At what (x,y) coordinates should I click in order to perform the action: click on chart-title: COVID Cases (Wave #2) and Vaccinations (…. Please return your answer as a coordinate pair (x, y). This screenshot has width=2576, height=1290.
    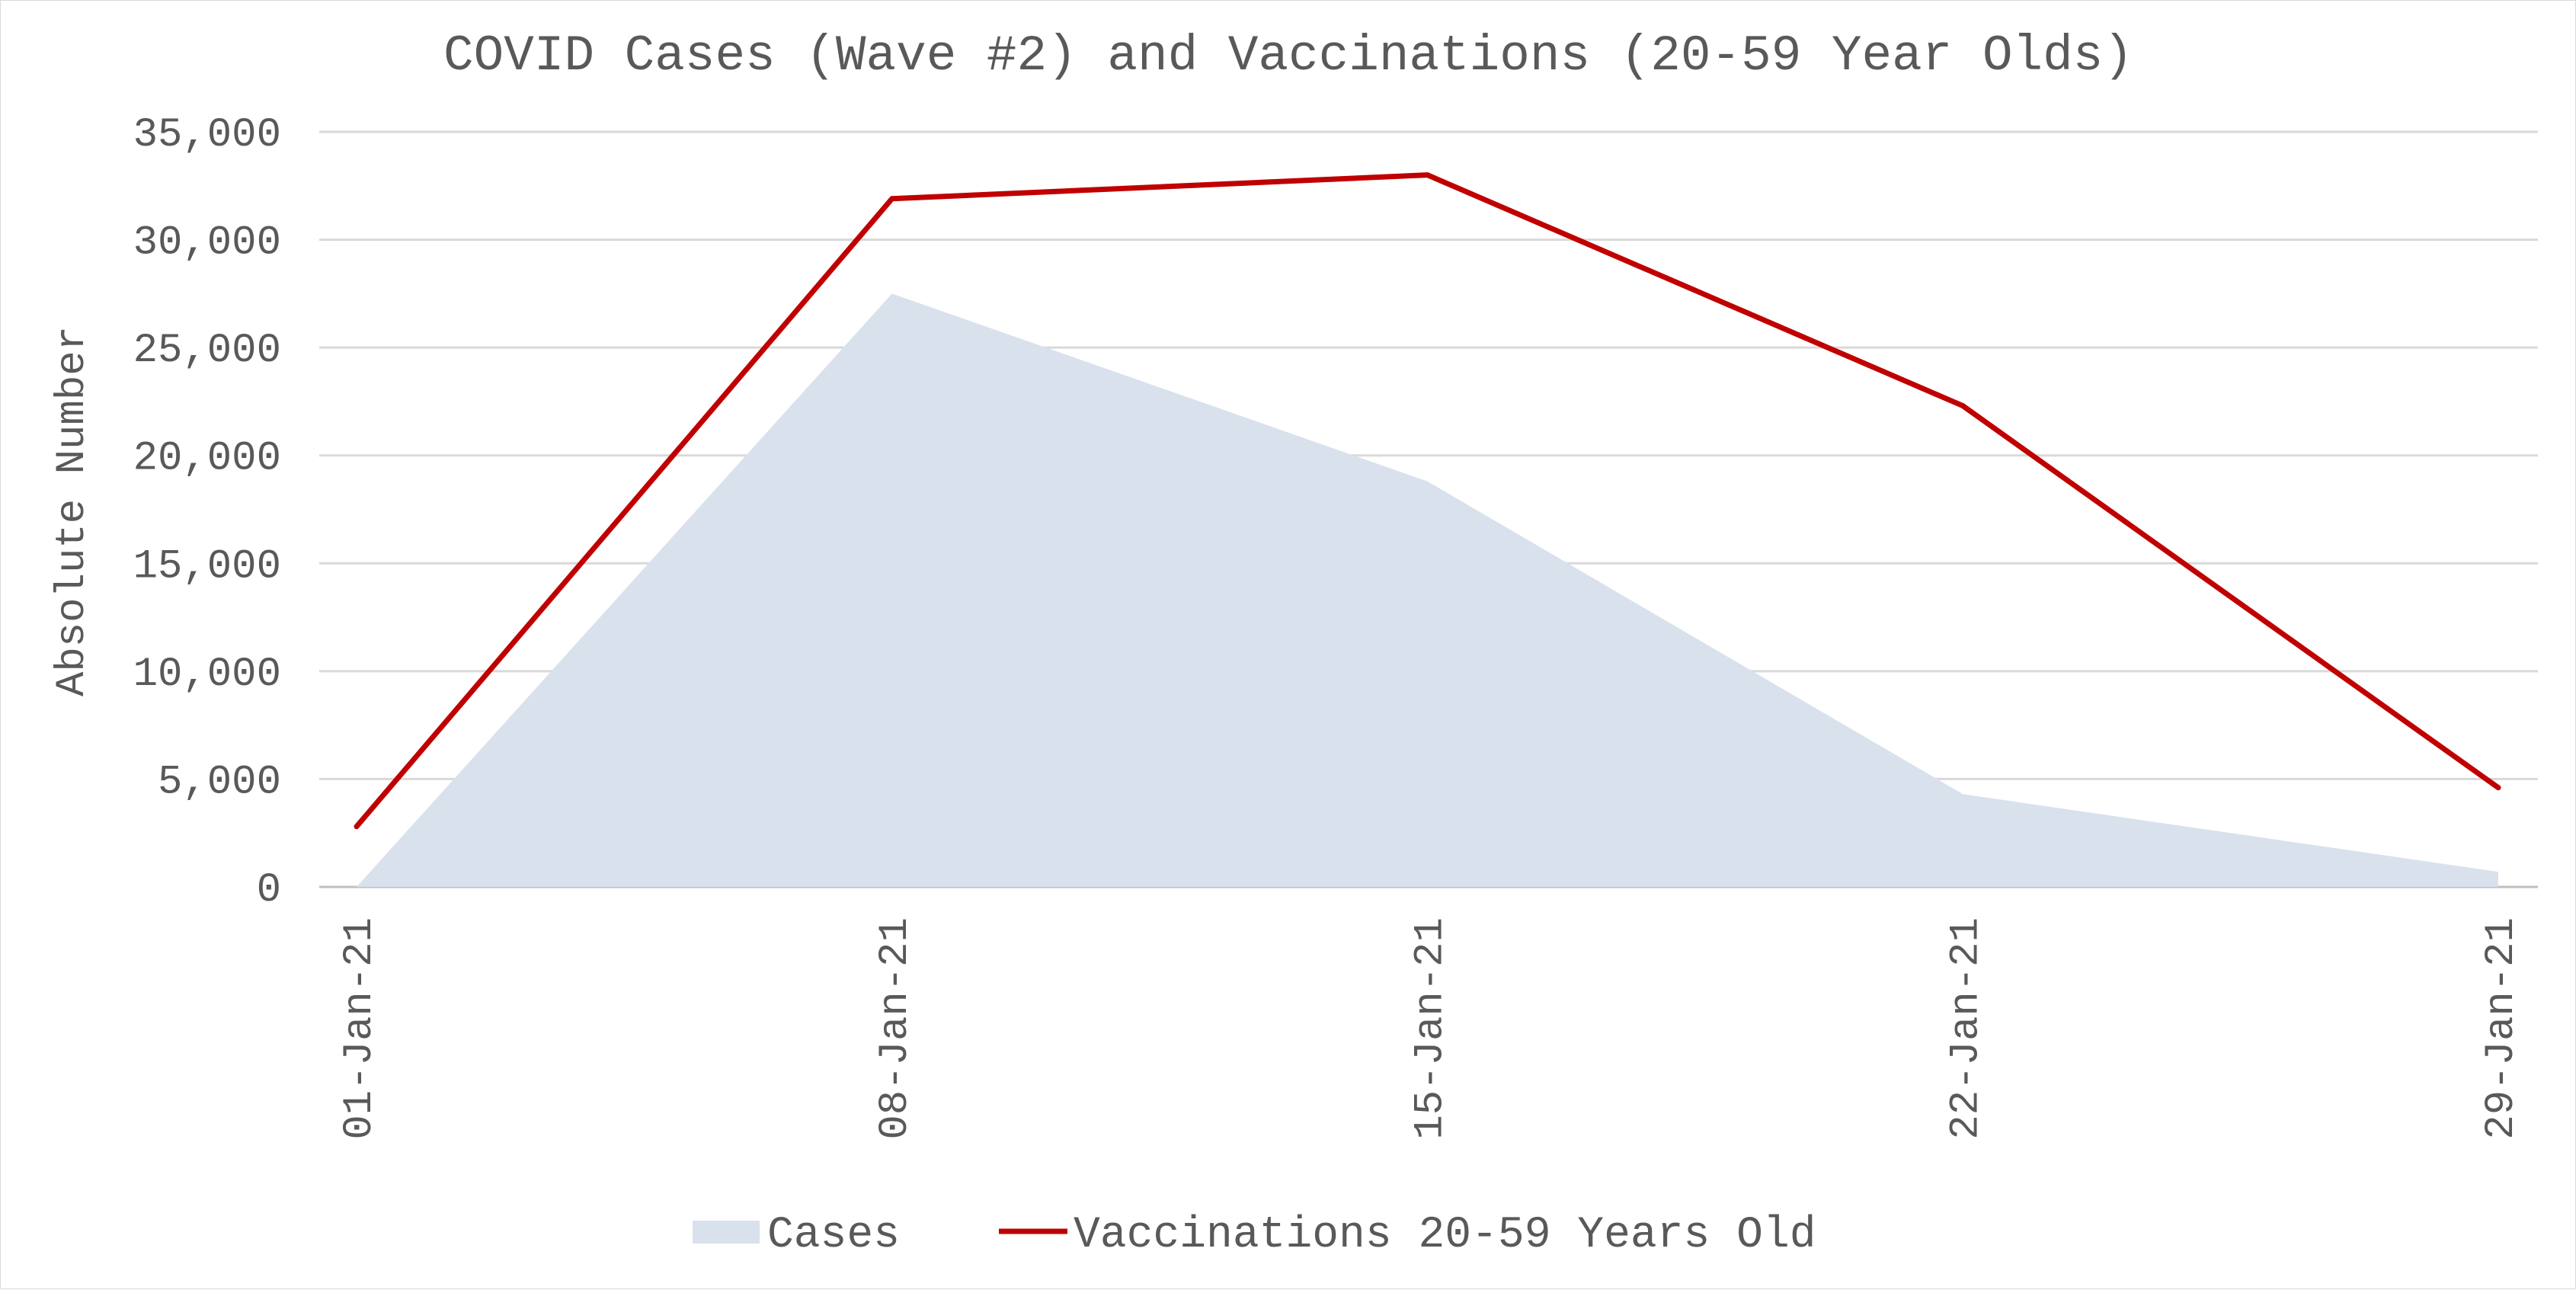
    Looking at the image, I should click on (1288, 56).